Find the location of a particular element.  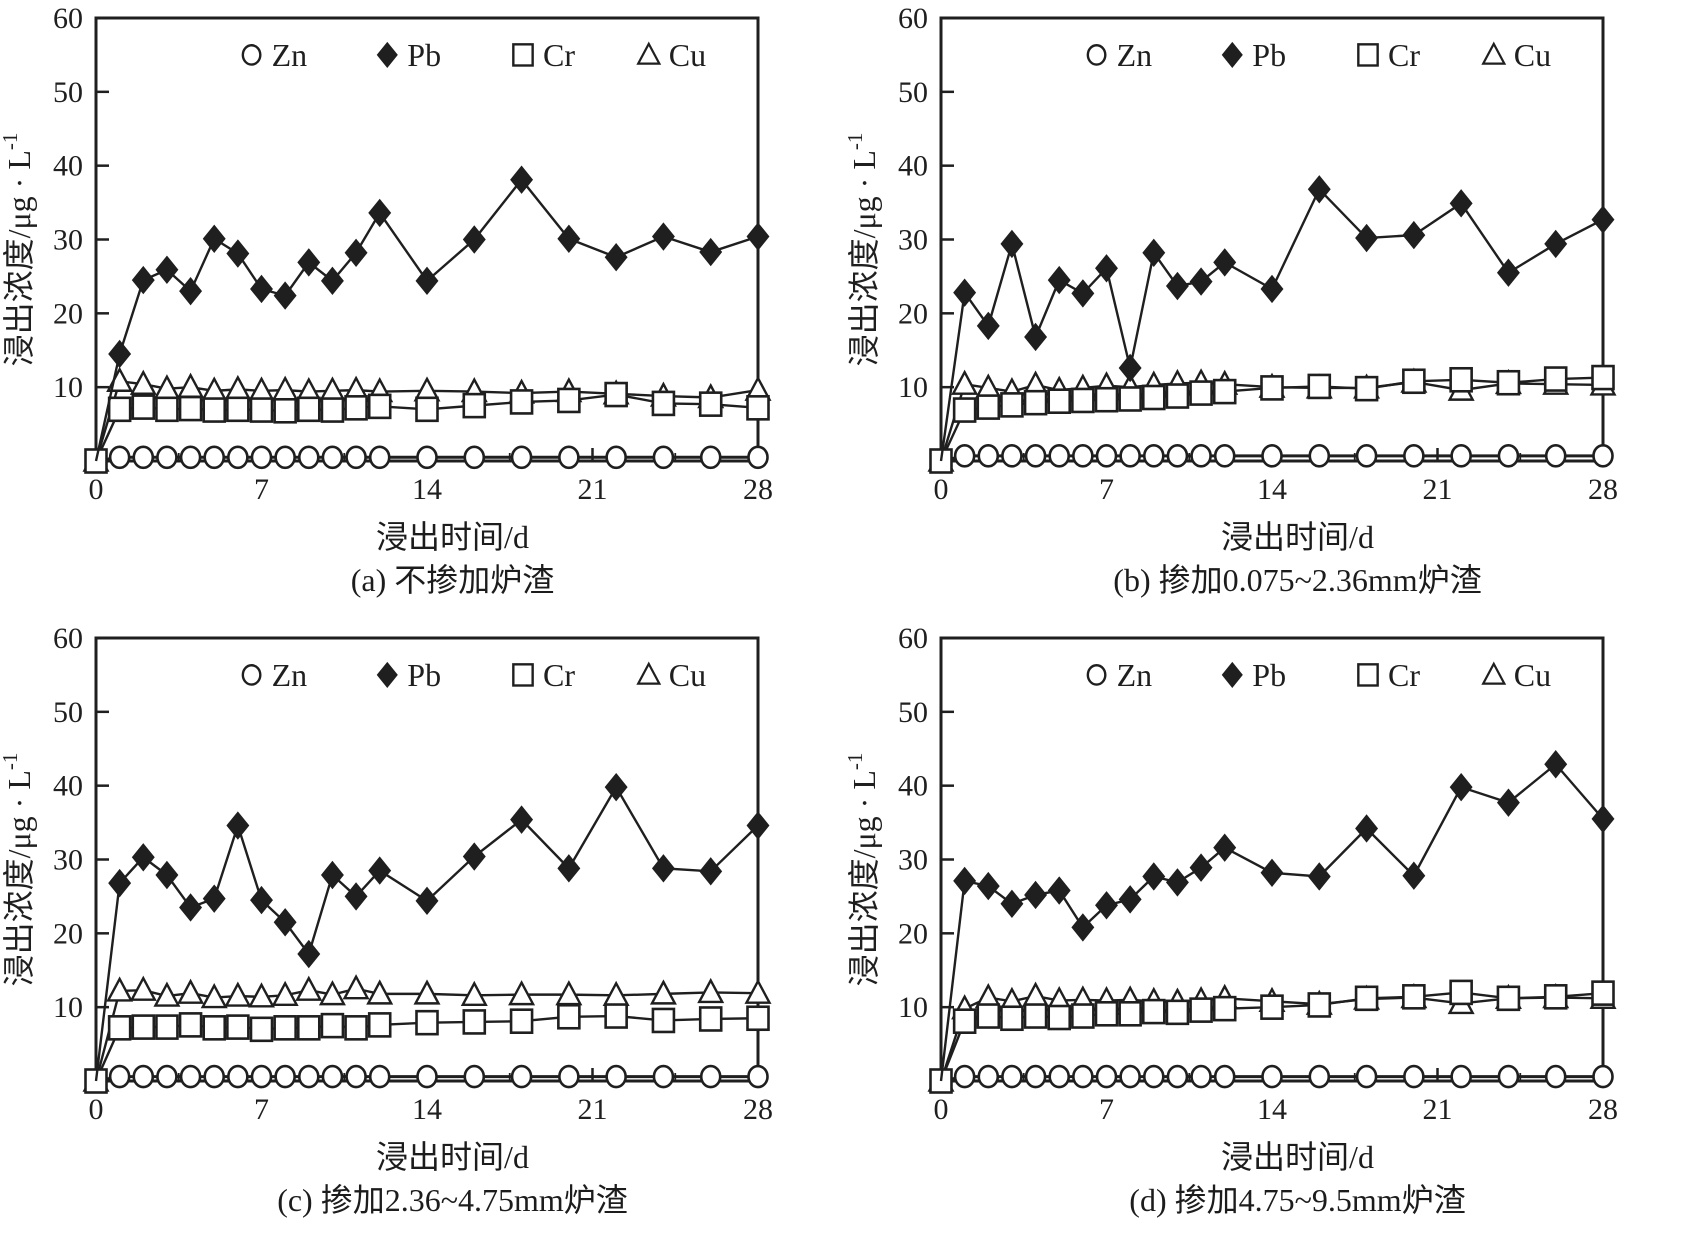

legend-label-pb: Pb is located at coordinates (424, 675).